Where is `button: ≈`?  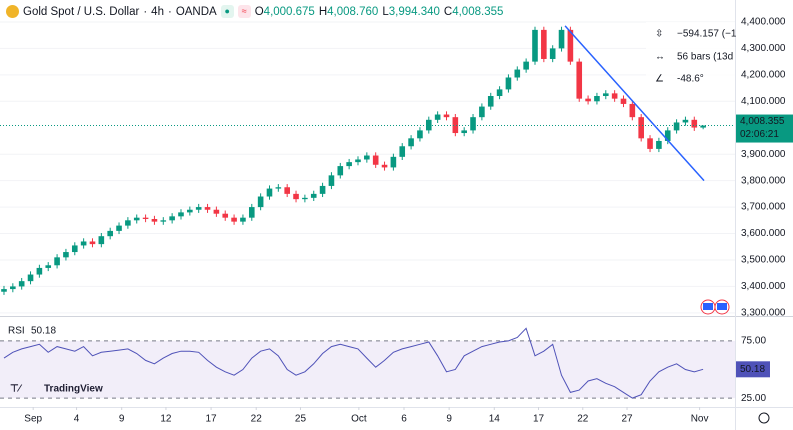 button: ≈ is located at coordinates (244, 11).